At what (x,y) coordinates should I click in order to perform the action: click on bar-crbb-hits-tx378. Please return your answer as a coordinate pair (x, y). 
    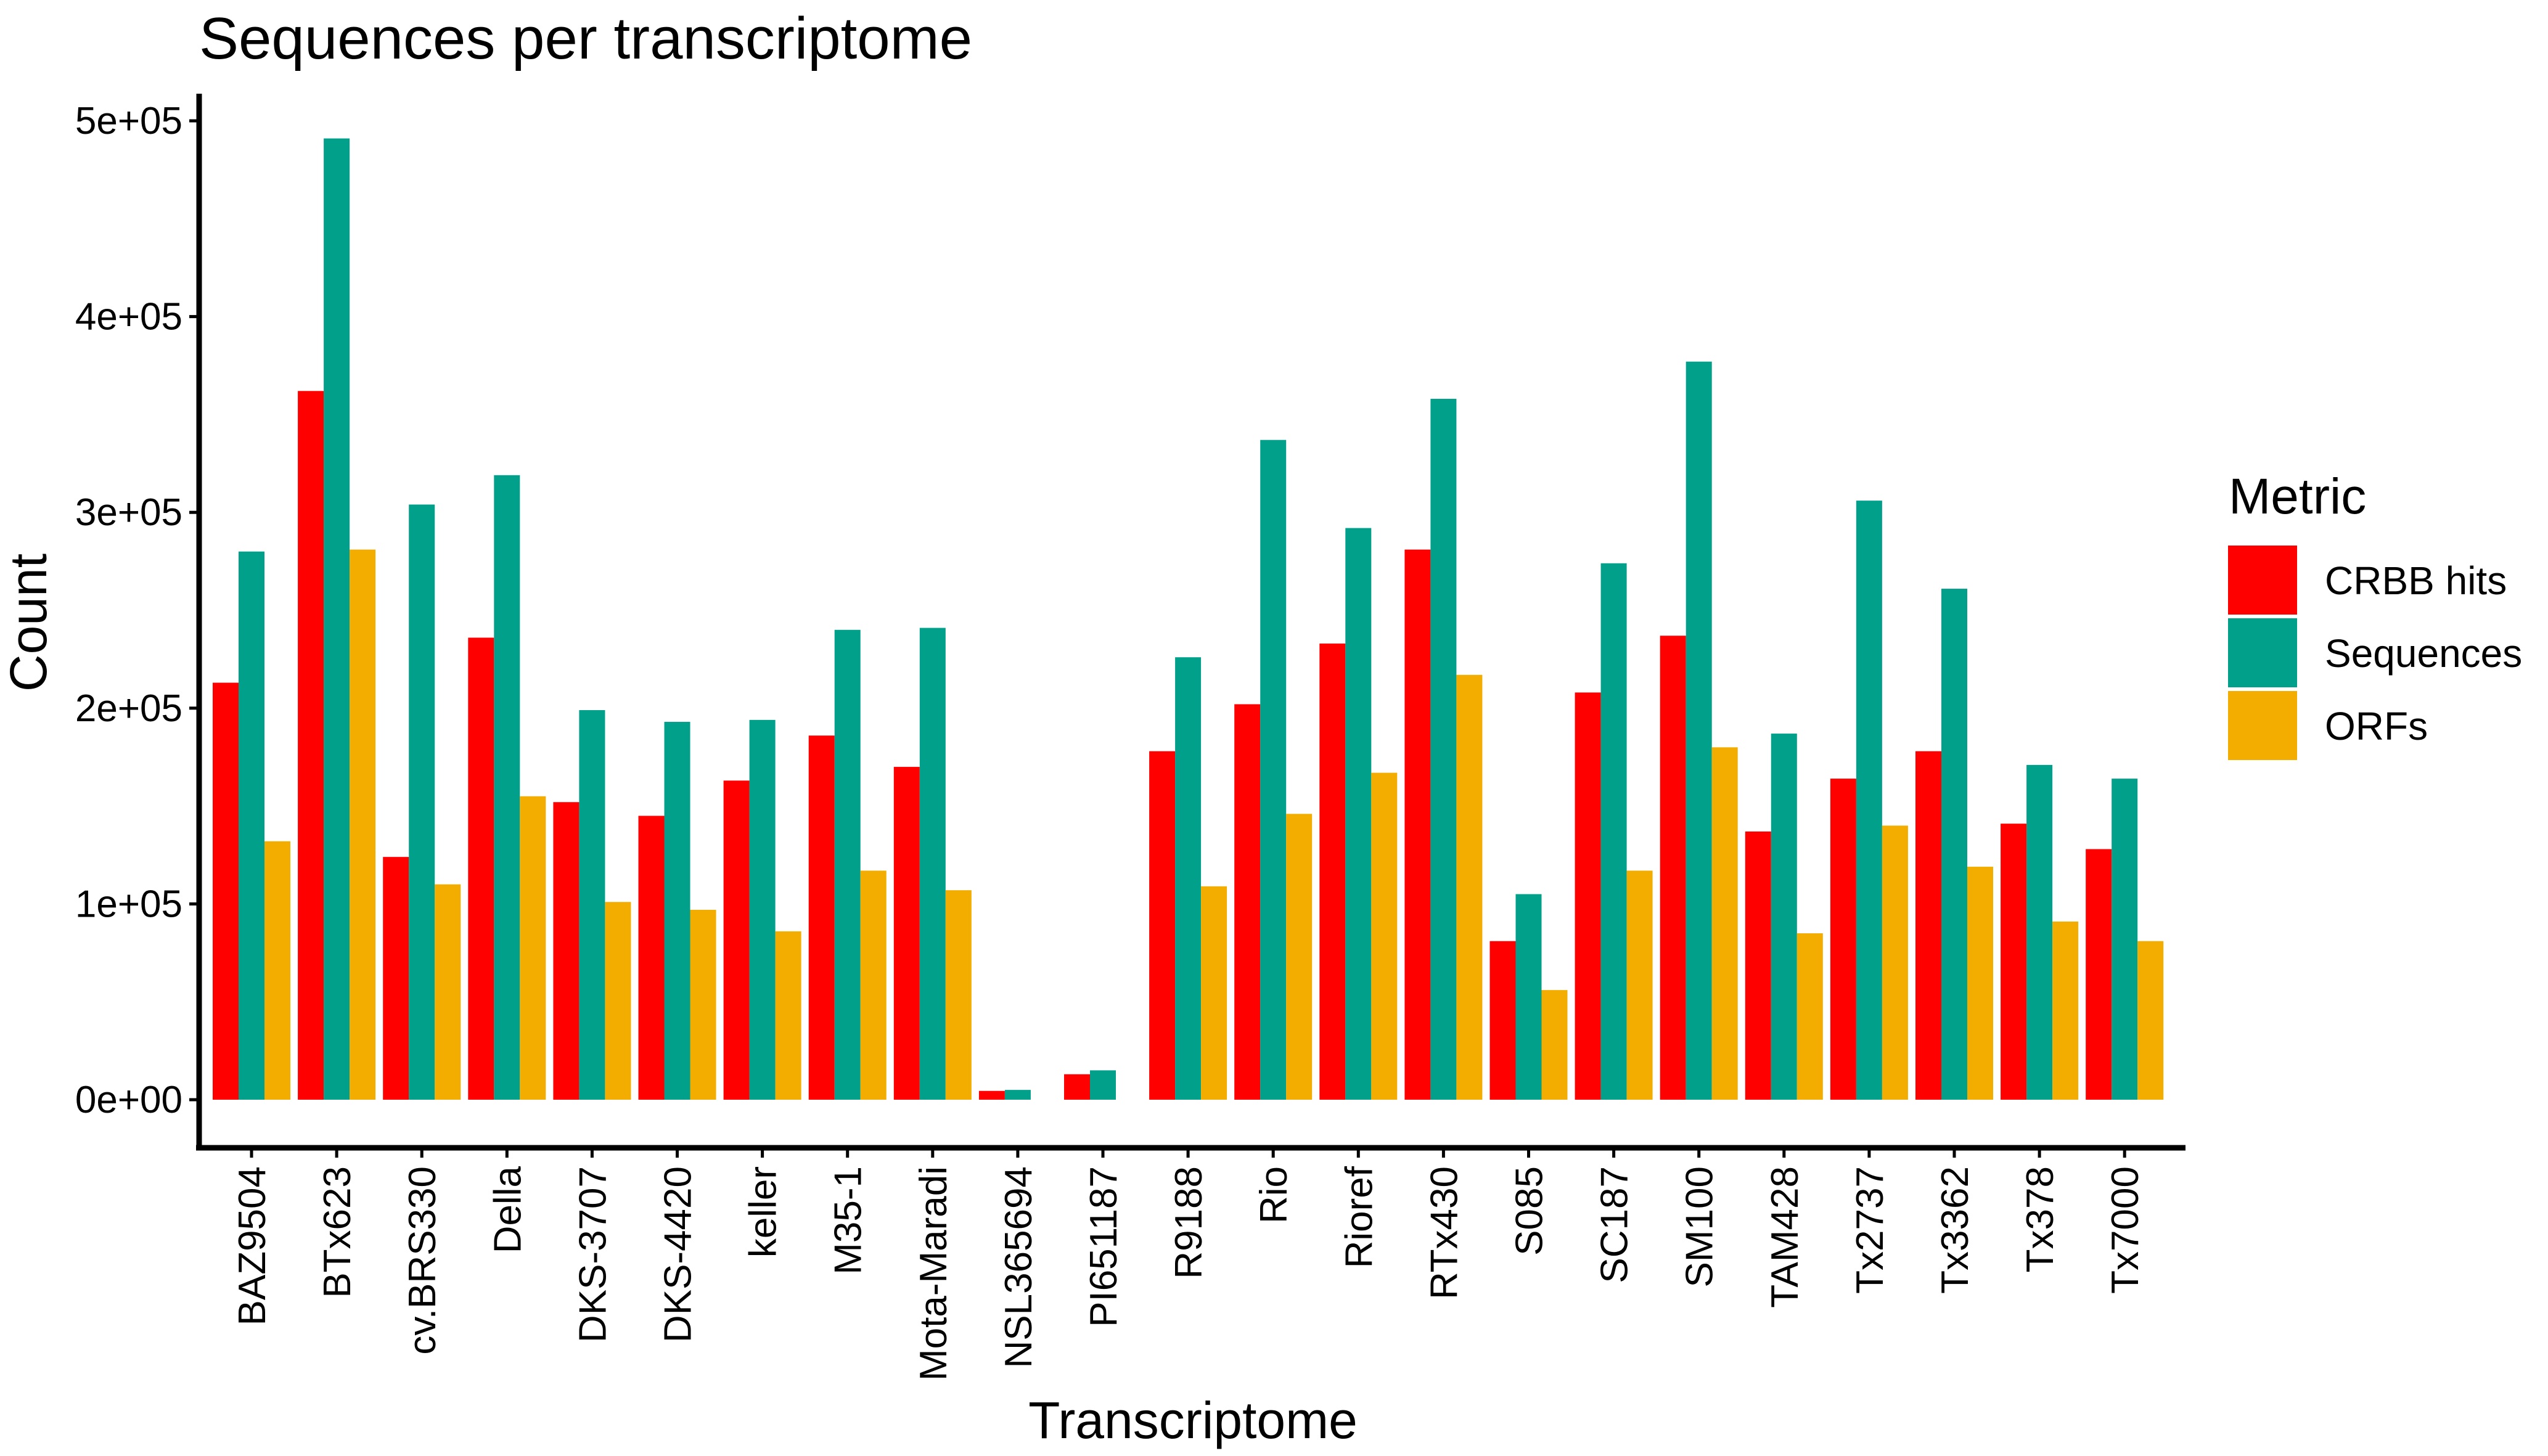
    Looking at the image, I should click on (2014, 962).